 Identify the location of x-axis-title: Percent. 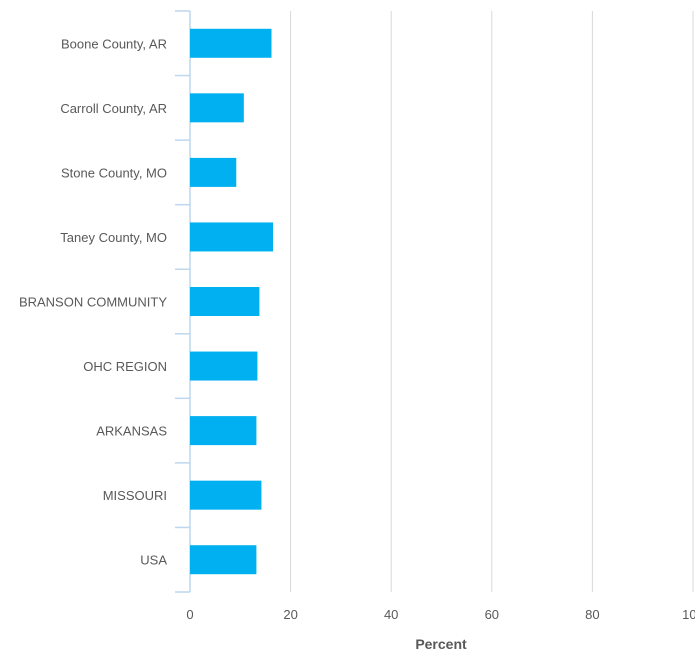
(441, 644).